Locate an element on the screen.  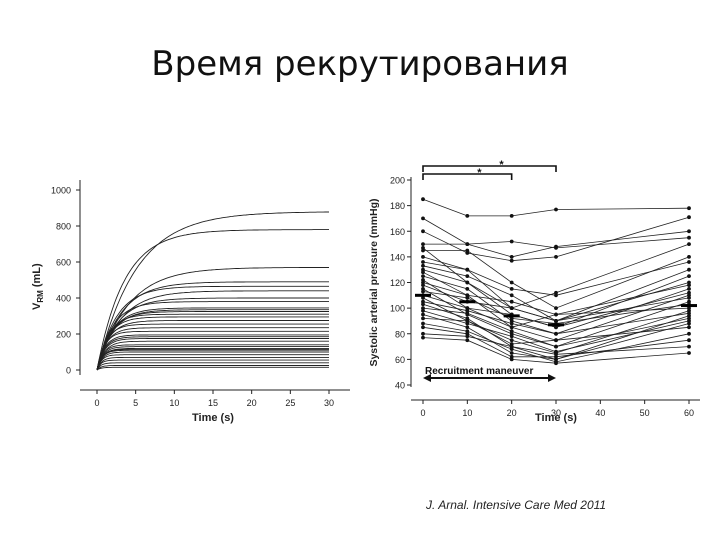
slide-title: Время рекрутирования is located at coordinates (360, 64).